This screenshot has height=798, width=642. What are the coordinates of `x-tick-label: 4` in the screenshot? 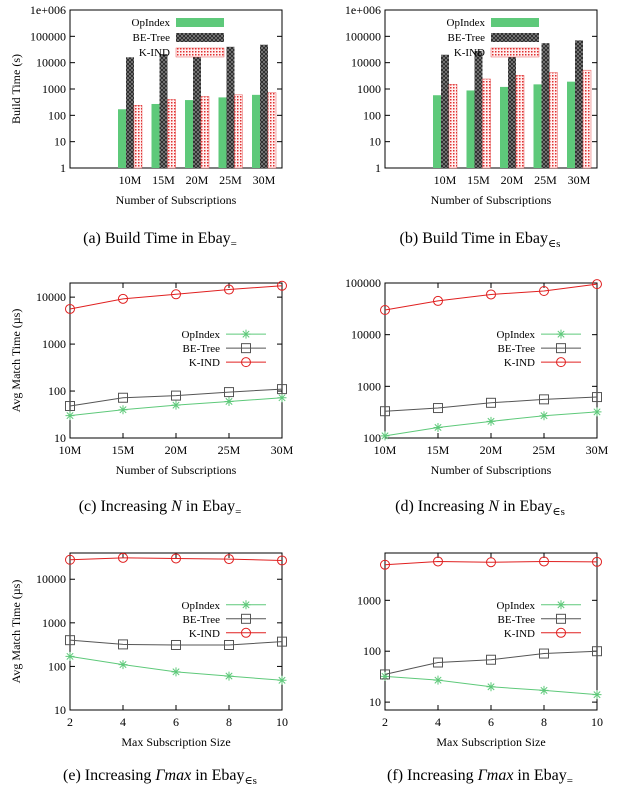 It's located at (438, 722).